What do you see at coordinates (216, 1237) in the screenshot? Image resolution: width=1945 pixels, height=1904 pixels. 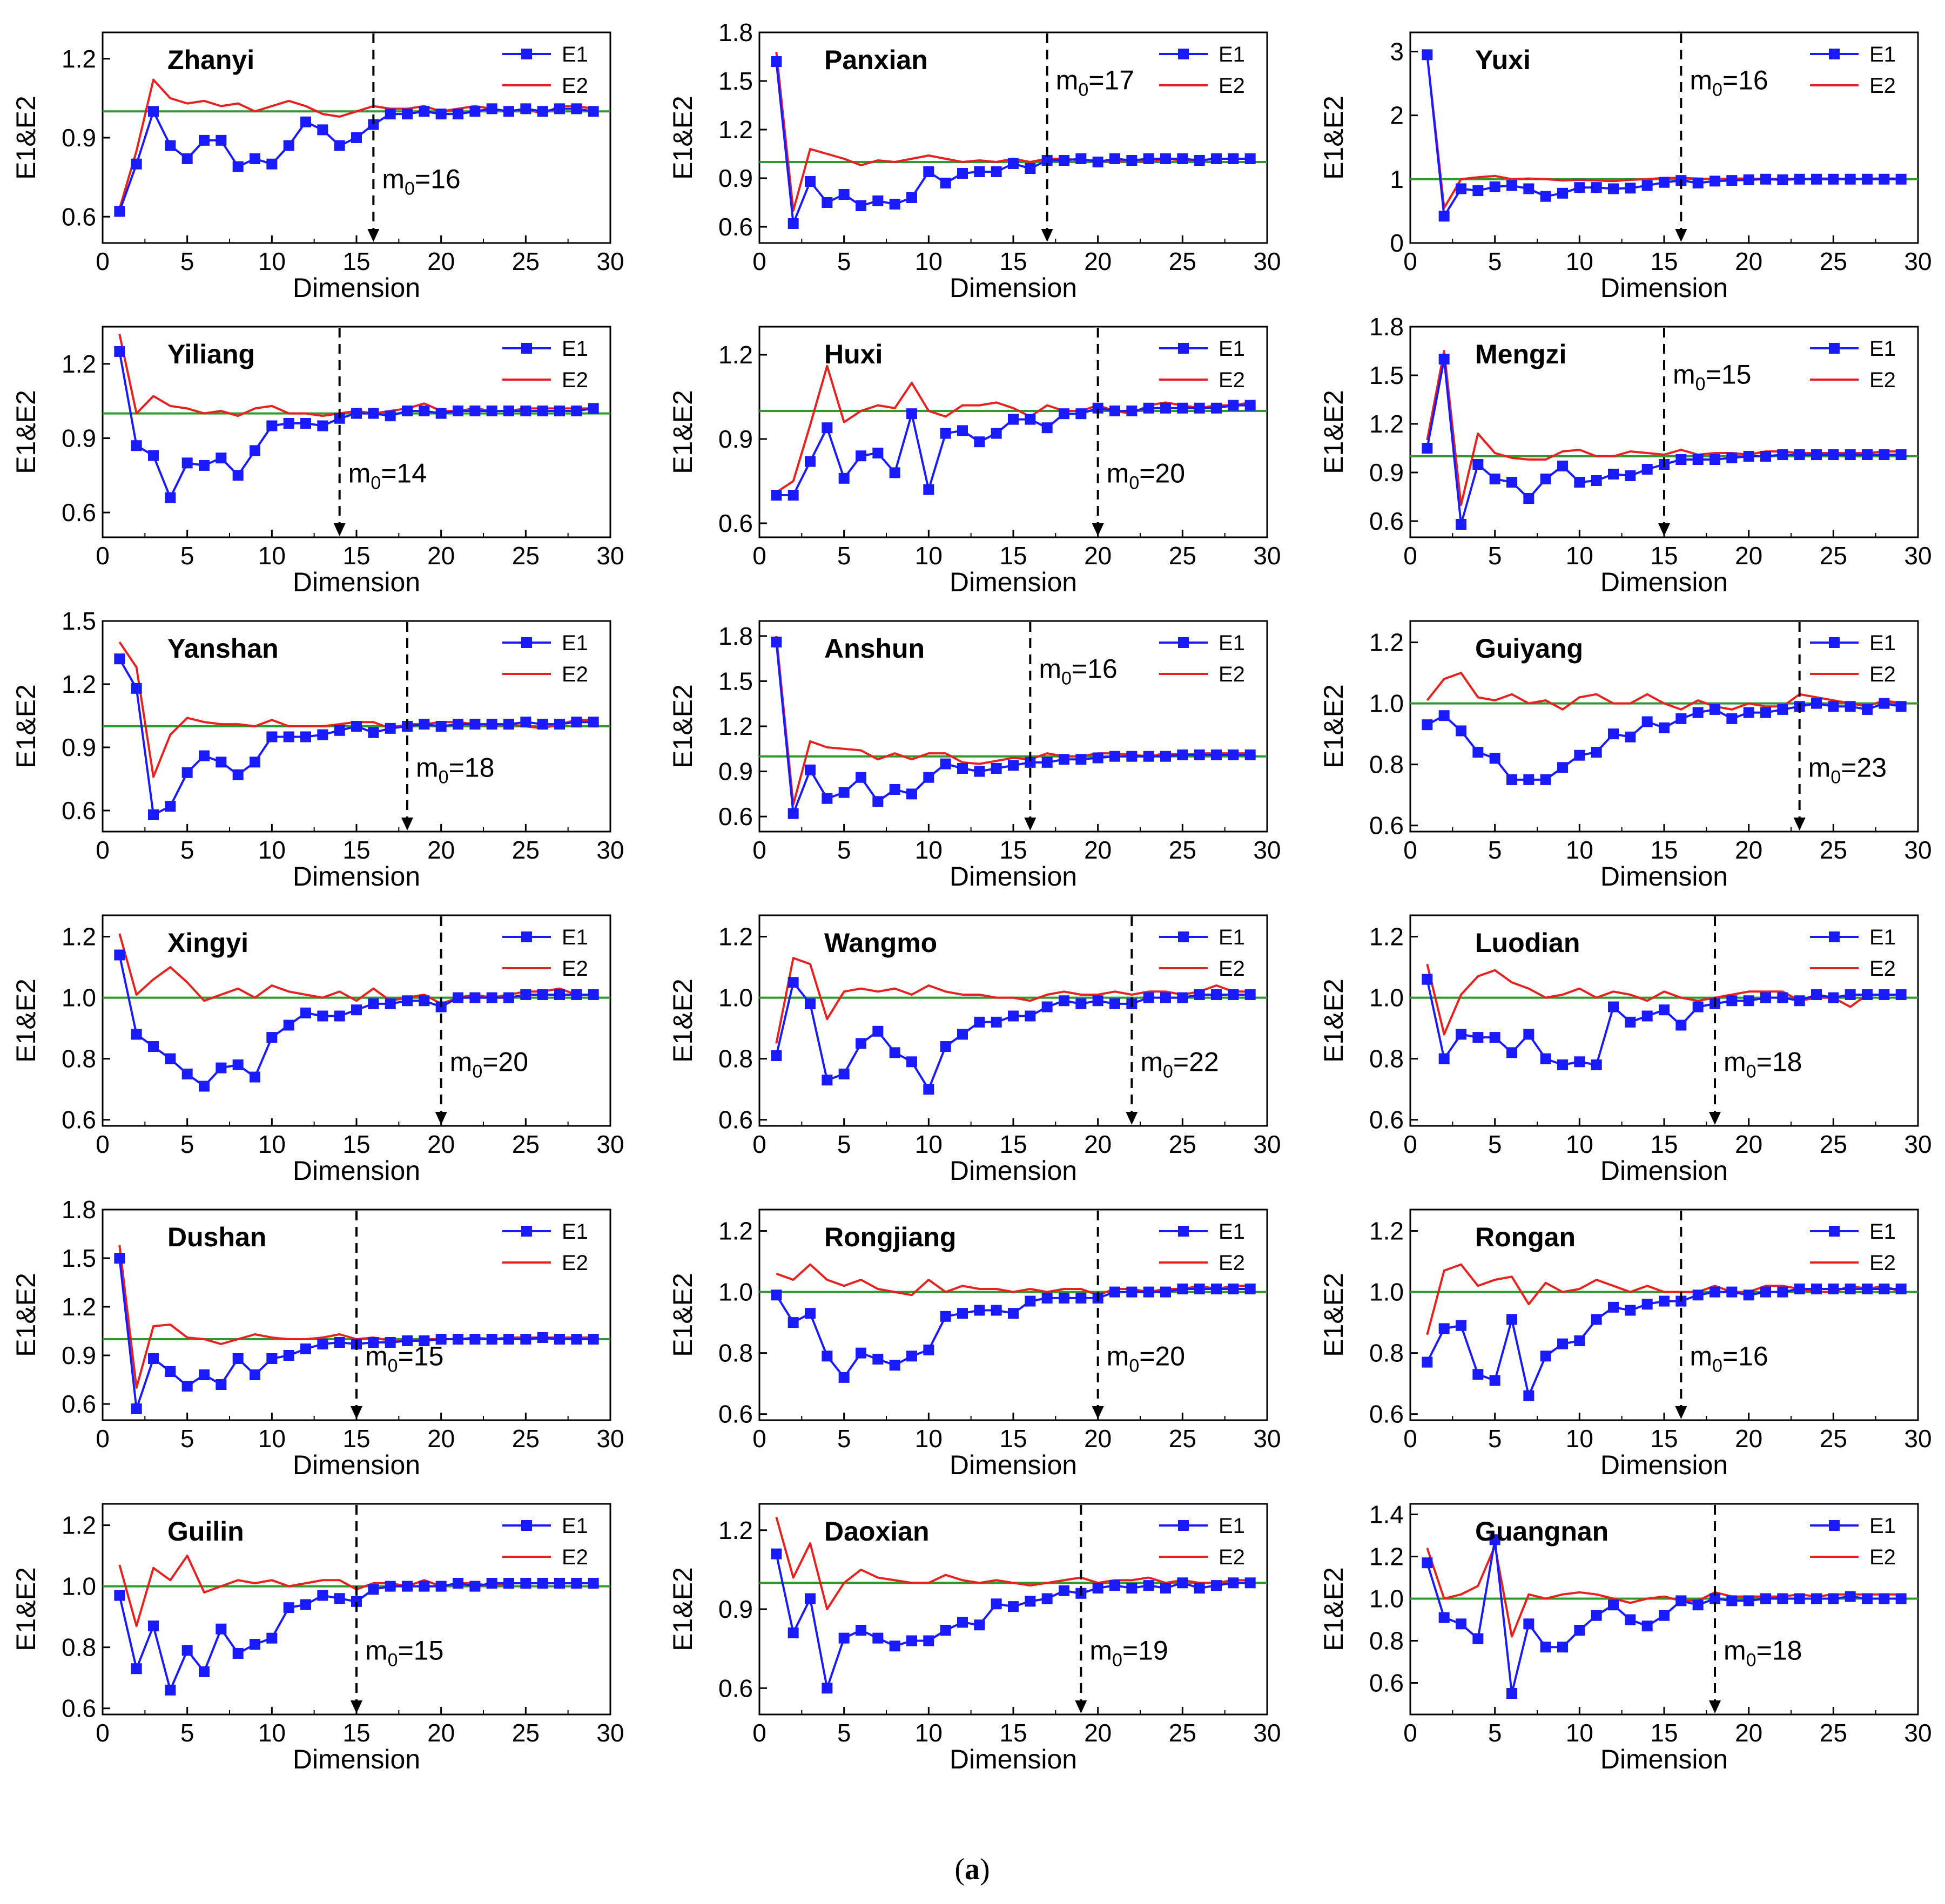 I see `panel-title: Dushan` at bounding box center [216, 1237].